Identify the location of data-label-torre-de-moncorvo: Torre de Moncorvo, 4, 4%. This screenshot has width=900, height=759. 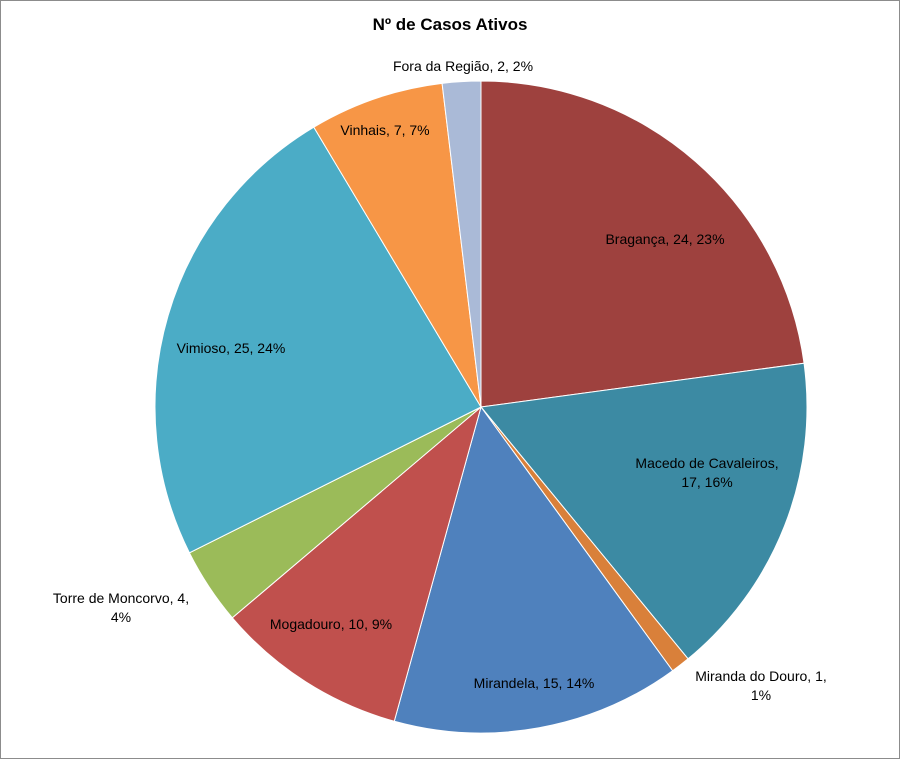
(121, 607).